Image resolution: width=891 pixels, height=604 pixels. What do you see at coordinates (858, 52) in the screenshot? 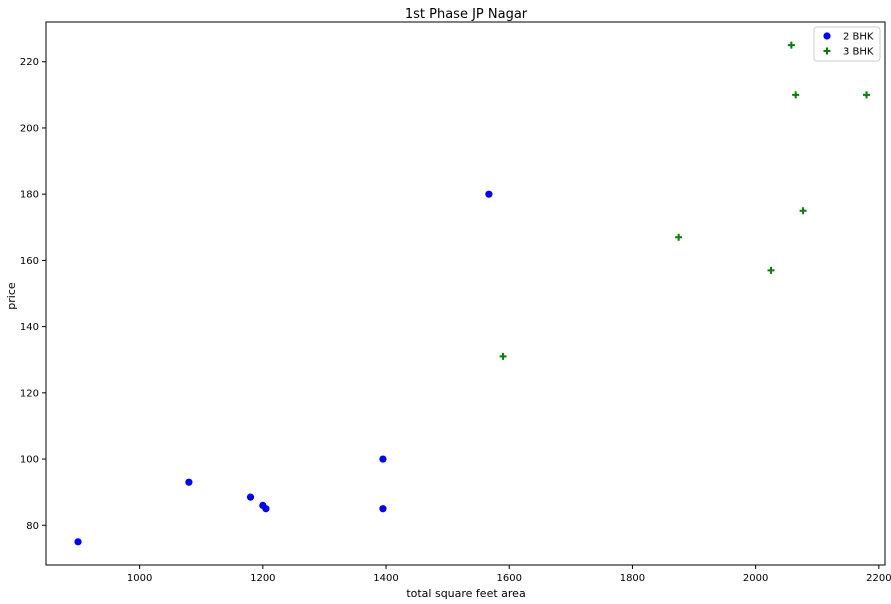
I see `legend-label: 3 BHK` at bounding box center [858, 52].